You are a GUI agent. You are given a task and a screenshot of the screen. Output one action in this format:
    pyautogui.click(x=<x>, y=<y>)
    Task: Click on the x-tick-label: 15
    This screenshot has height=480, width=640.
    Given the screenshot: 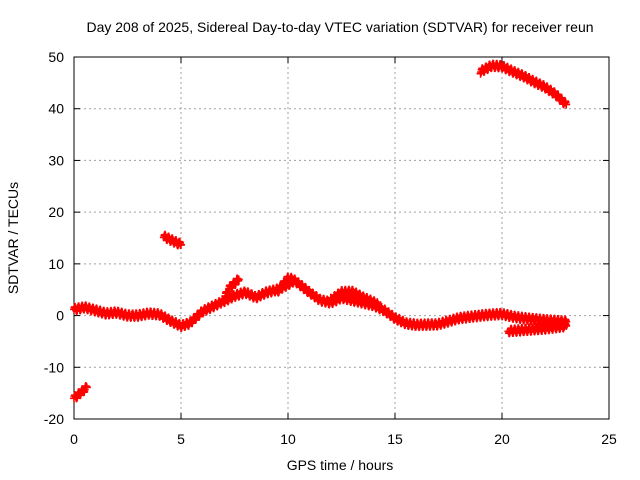 What is the action you would take?
    pyautogui.click(x=395, y=439)
    